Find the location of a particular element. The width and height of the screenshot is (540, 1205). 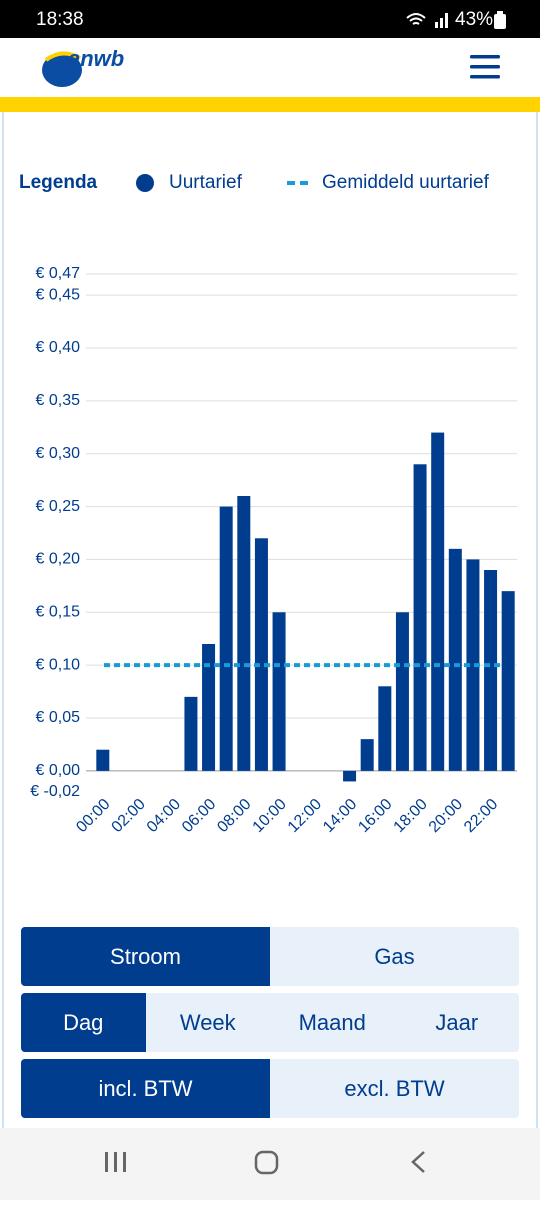

legend-label: Gemiddeld uurtarief is located at coordinates (406, 182).